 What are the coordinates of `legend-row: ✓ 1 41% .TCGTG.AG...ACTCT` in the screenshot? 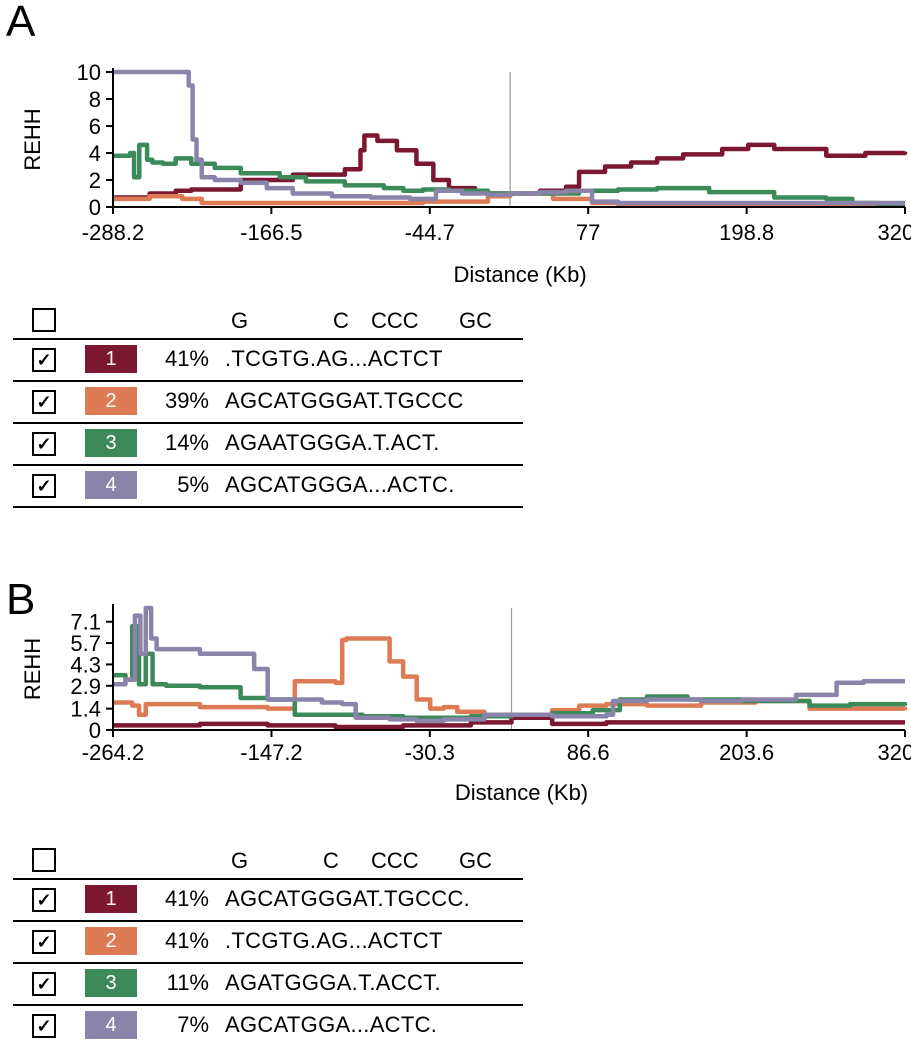 It's located at (268, 359).